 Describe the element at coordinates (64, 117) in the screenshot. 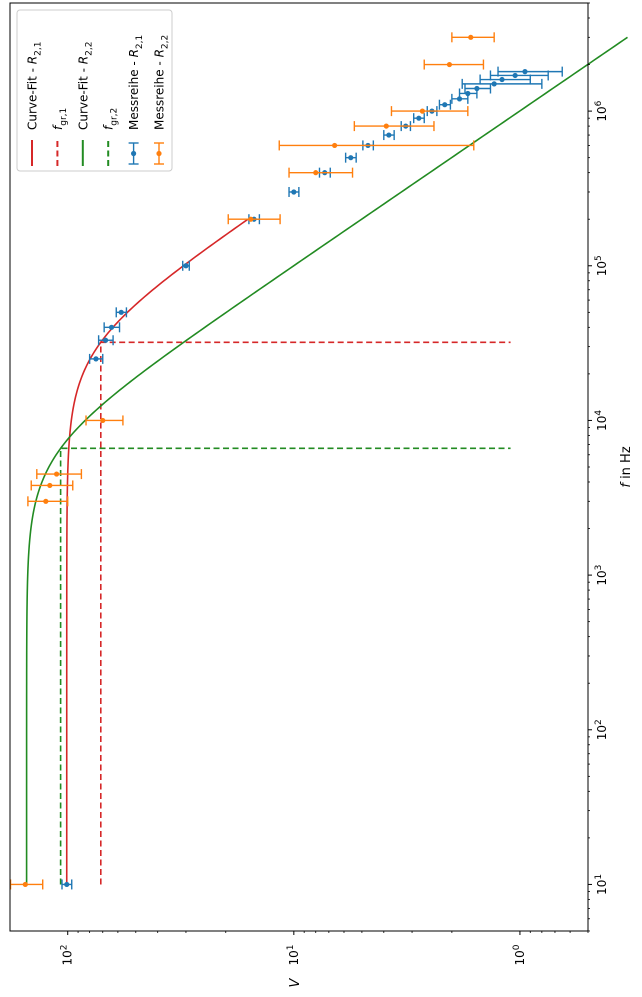

I see `legend-label-subscript: gr,1` at that location.